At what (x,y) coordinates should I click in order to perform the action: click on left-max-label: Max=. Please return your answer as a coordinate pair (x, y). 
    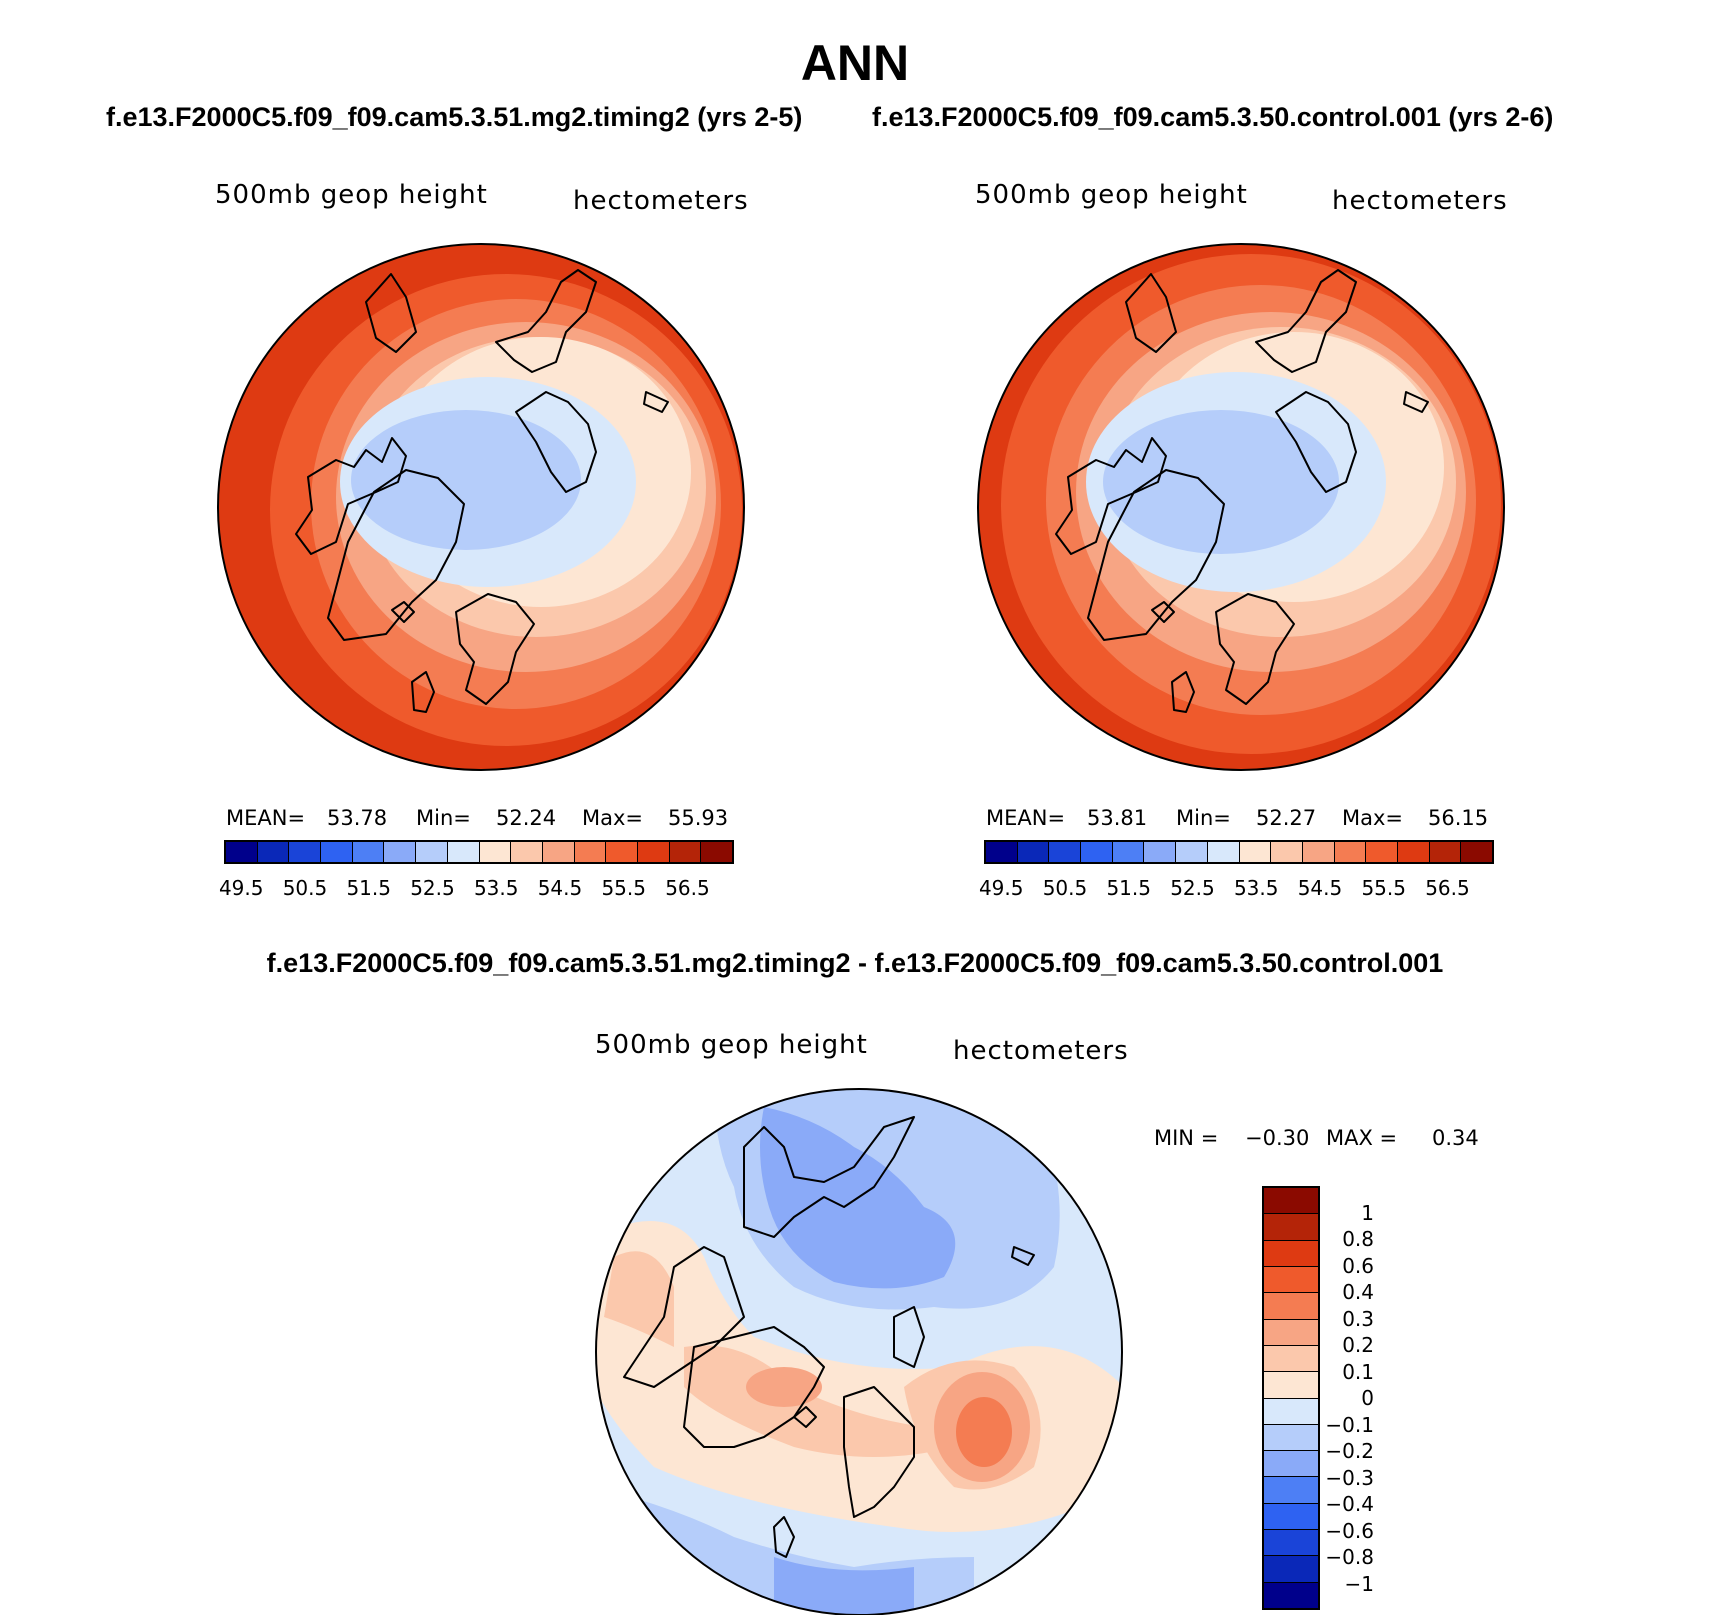
    Looking at the image, I should click on (613, 818).